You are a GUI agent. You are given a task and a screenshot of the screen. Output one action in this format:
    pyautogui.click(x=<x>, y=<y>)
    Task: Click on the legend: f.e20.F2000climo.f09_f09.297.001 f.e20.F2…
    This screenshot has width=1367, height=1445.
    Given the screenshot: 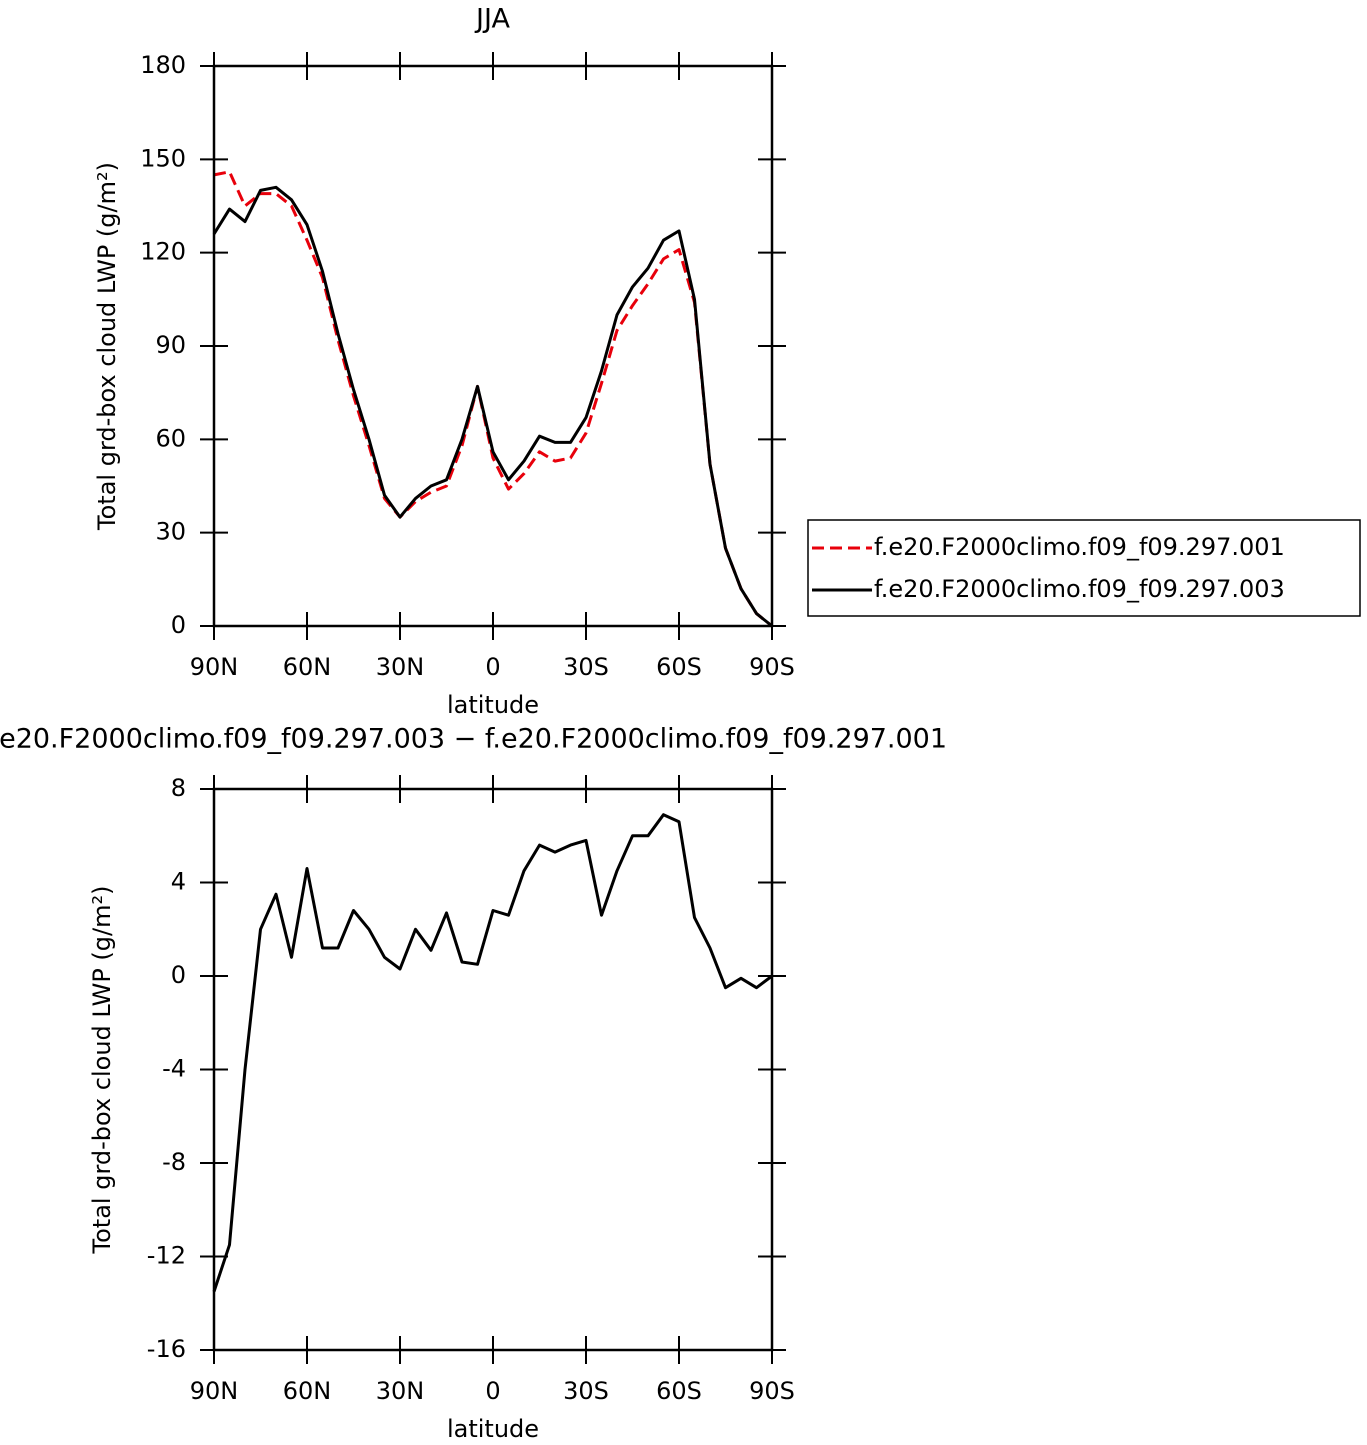 What is the action you would take?
    pyautogui.click(x=1084, y=568)
    